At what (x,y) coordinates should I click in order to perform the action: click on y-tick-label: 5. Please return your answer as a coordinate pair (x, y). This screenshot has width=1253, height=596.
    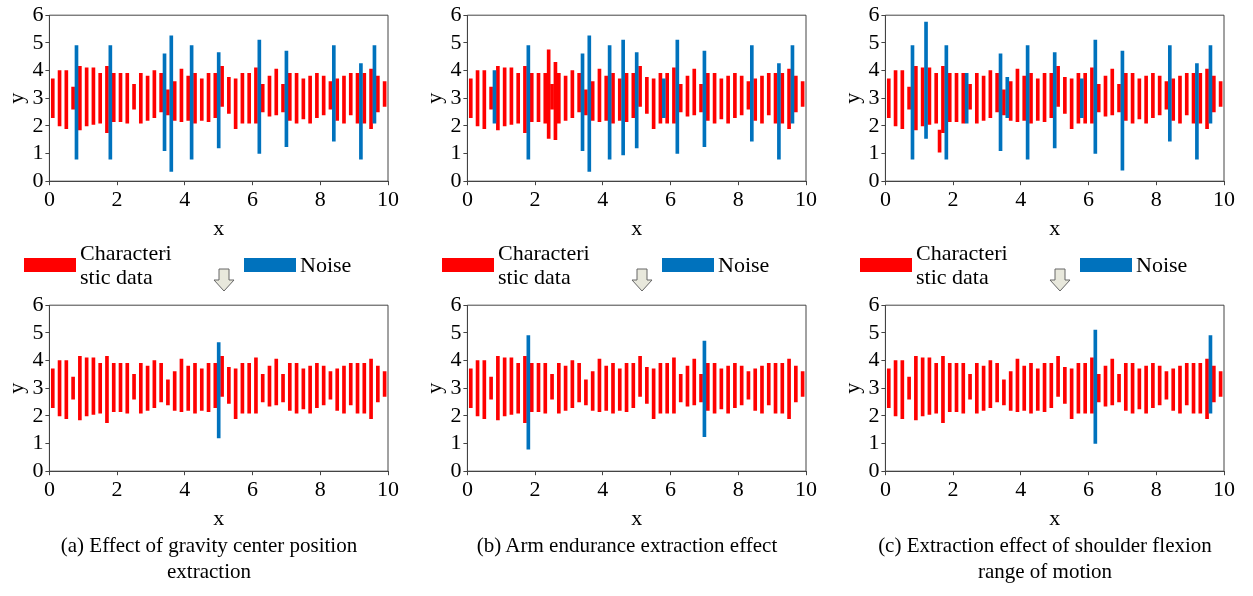
    Looking at the image, I should click on (38, 331).